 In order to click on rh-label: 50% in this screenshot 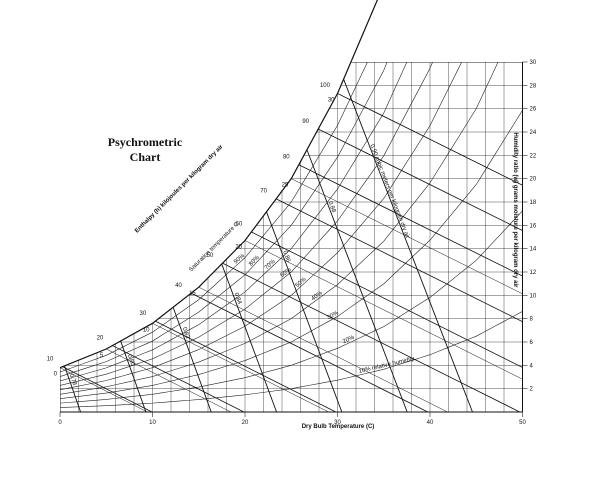, I will do `click(301, 282)`.